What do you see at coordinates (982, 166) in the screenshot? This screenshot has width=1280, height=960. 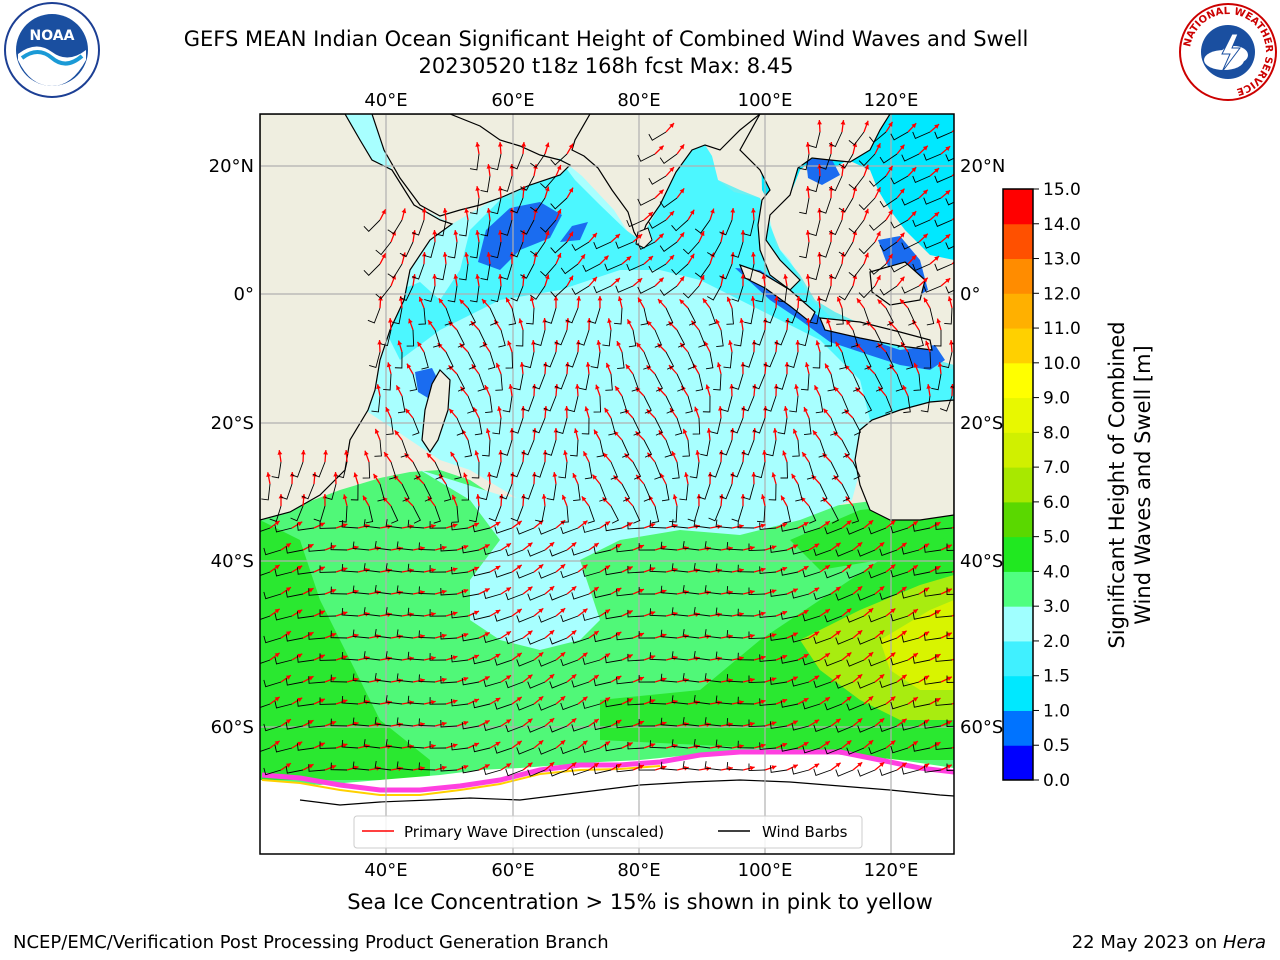 I see `lat-right-label: 20°N` at bounding box center [982, 166].